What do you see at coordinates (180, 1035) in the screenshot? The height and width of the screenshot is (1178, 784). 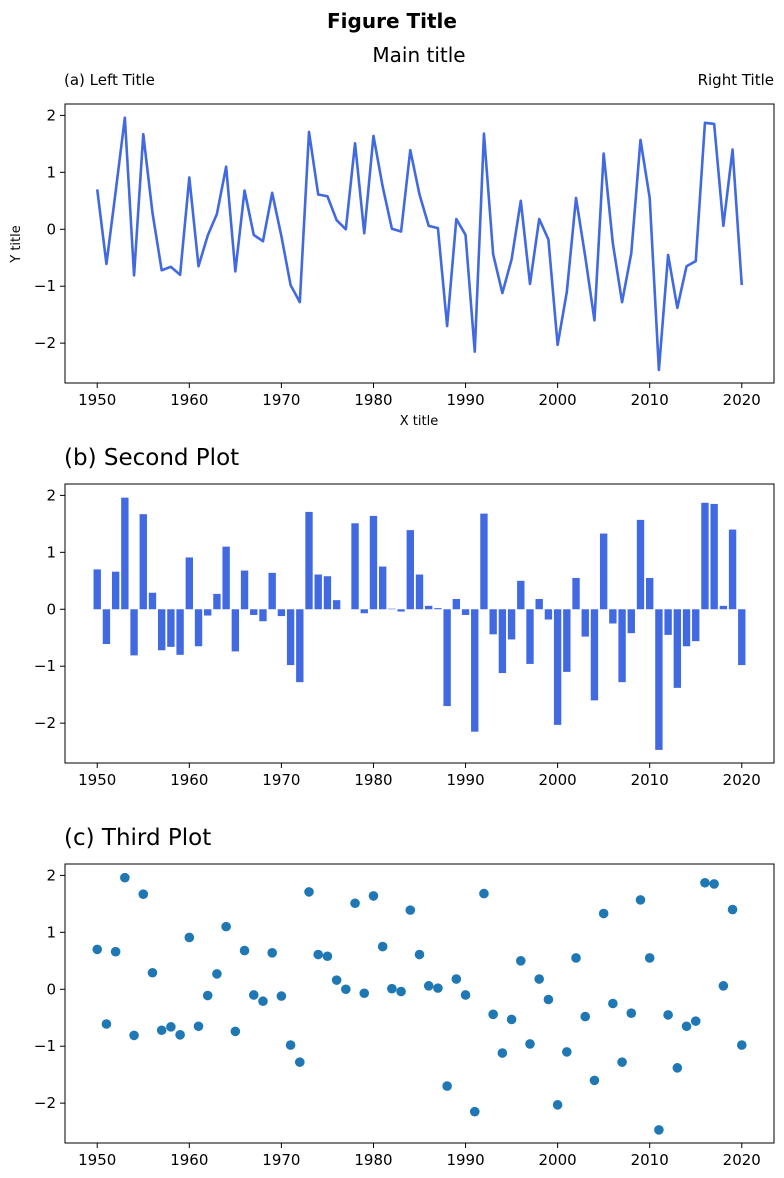 I see `point-1959` at bounding box center [180, 1035].